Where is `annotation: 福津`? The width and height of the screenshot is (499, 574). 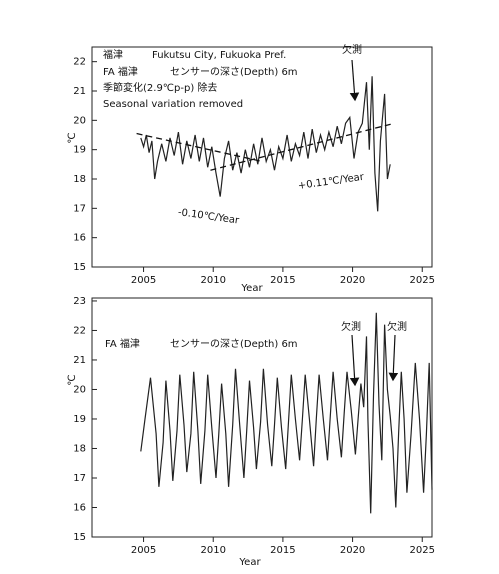 annotation: 福津 is located at coordinates (113, 54).